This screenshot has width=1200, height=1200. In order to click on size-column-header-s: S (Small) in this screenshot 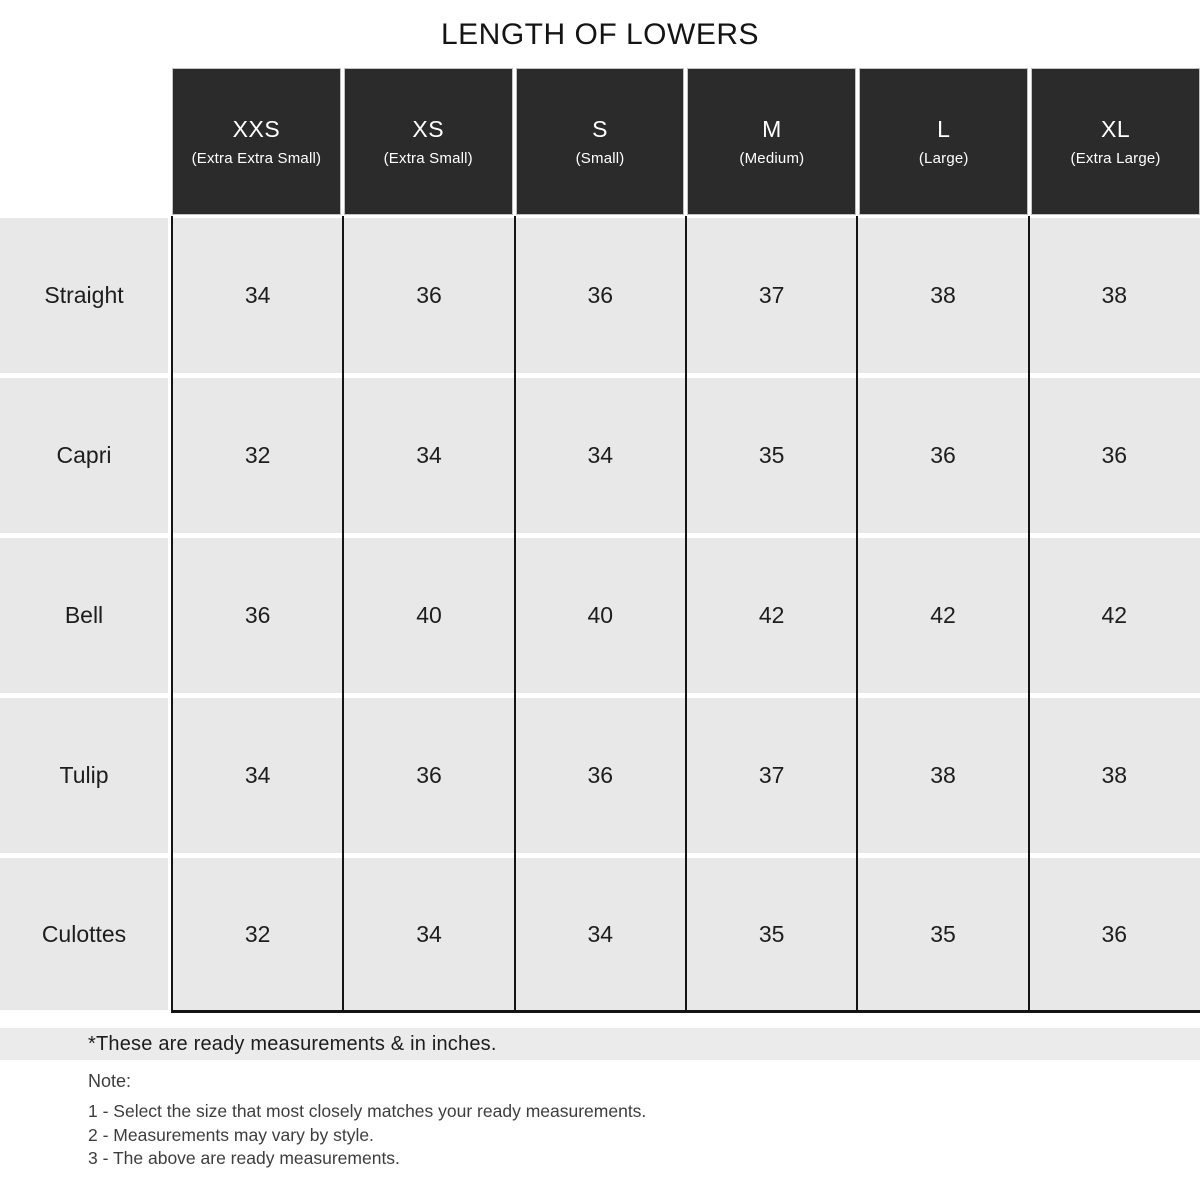, I will do `click(600, 141)`.